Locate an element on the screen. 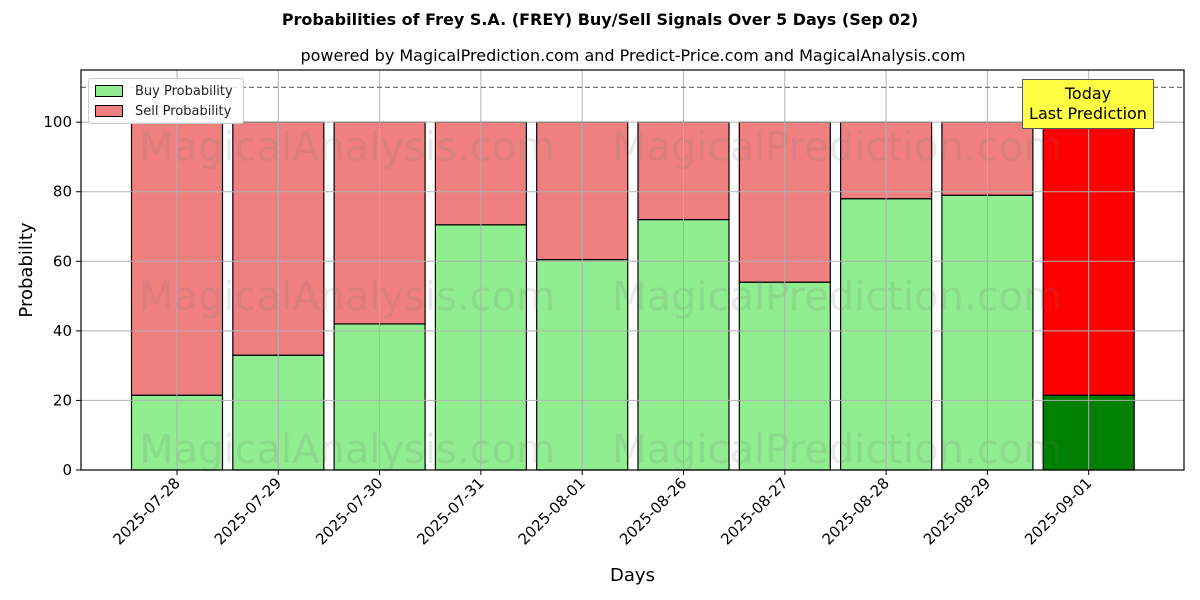 The image size is (1200, 600). today-annotation-line1: Today is located at coordinates (1088, 93).